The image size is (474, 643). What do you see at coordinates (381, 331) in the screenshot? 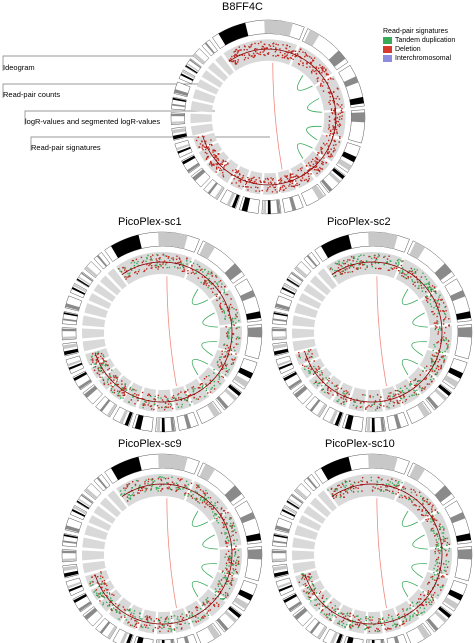
I see `signature-link-deletion` at bounding box center [381, 331].